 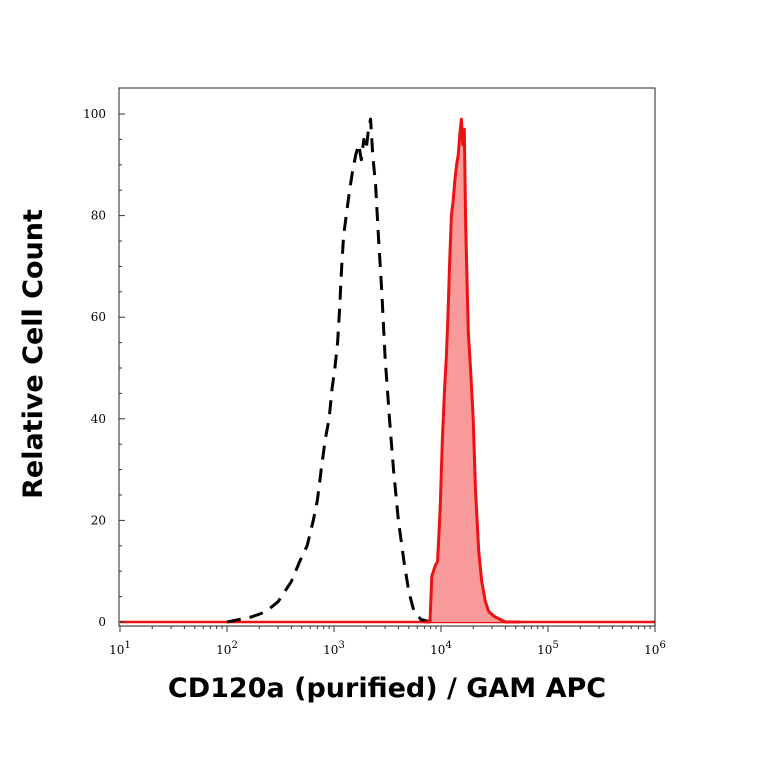 I want to click on x-tick-label: 10⁶, so click(x=655, y=648).